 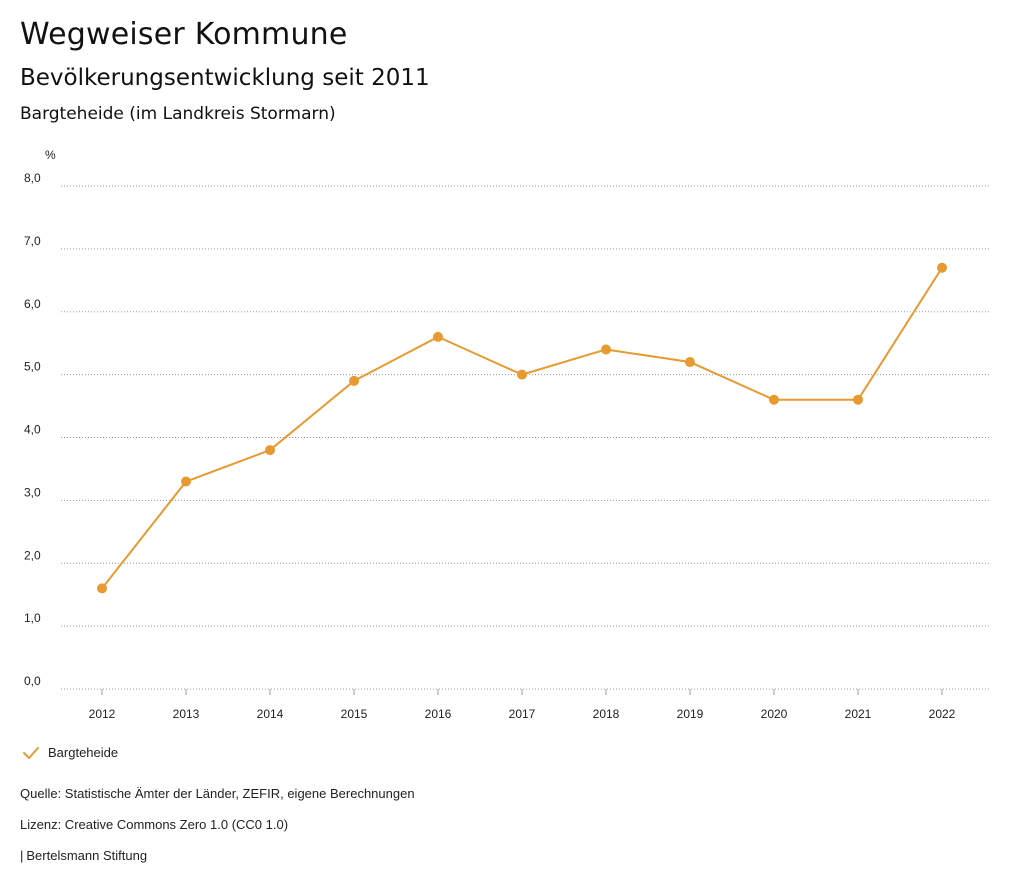 I want to click on y-tick-label: 3,0, so click(x=32, y=492).